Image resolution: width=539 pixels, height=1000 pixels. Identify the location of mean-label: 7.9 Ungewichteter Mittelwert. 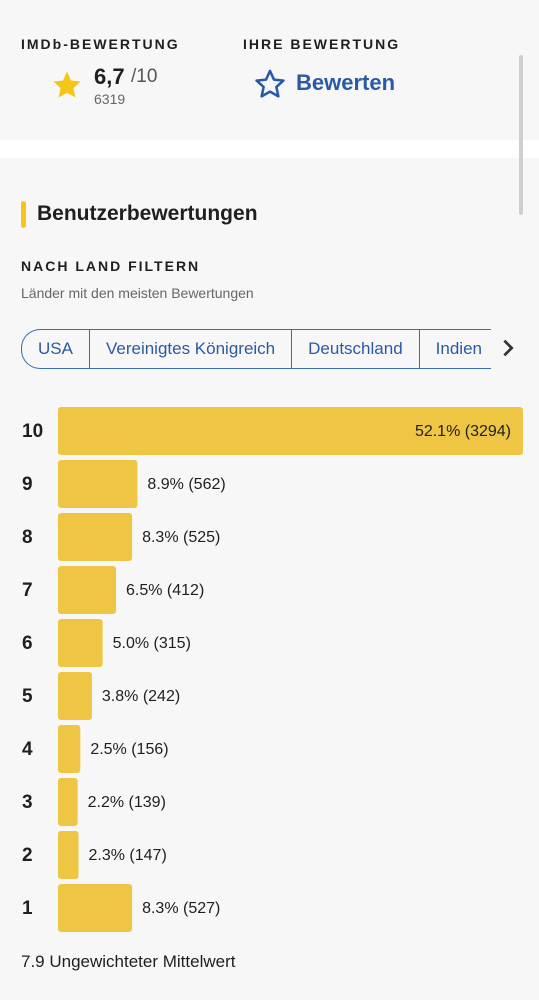
(128, 961).